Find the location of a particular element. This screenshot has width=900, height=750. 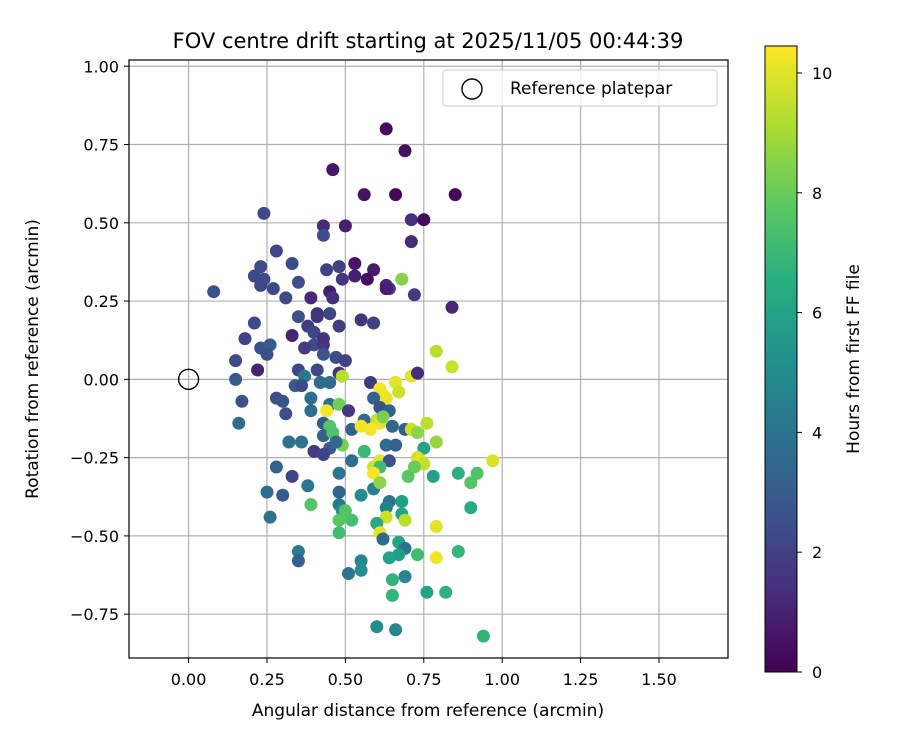

x-tick-label: 0.00 is located at coordinates (189, 679).